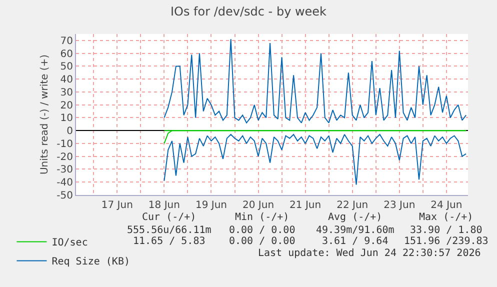 The image size is (497, 287). I want to click on y-tick-label: -20, so click(64, 157).